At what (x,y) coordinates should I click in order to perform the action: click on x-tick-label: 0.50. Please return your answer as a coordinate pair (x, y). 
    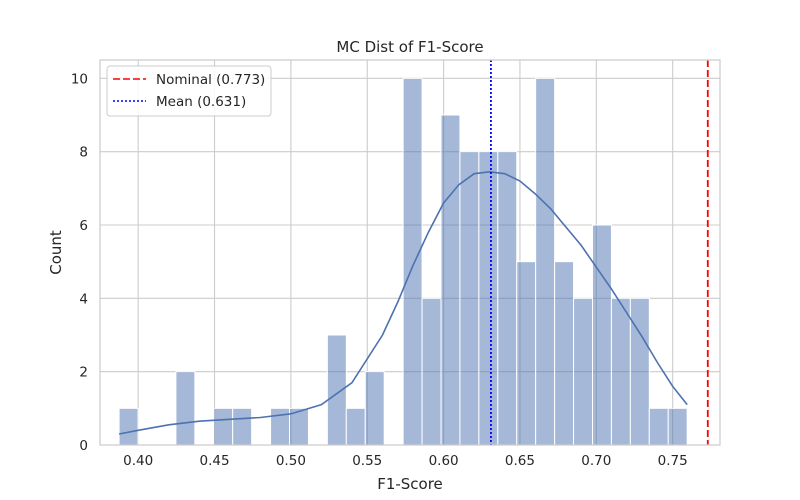
    Looking at the image, I should click on (291, 461).